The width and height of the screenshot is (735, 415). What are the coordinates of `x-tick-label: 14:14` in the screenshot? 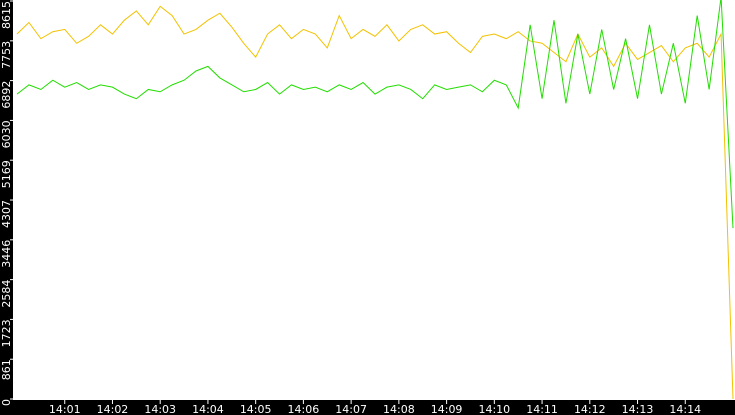 It's located at (685, 409).